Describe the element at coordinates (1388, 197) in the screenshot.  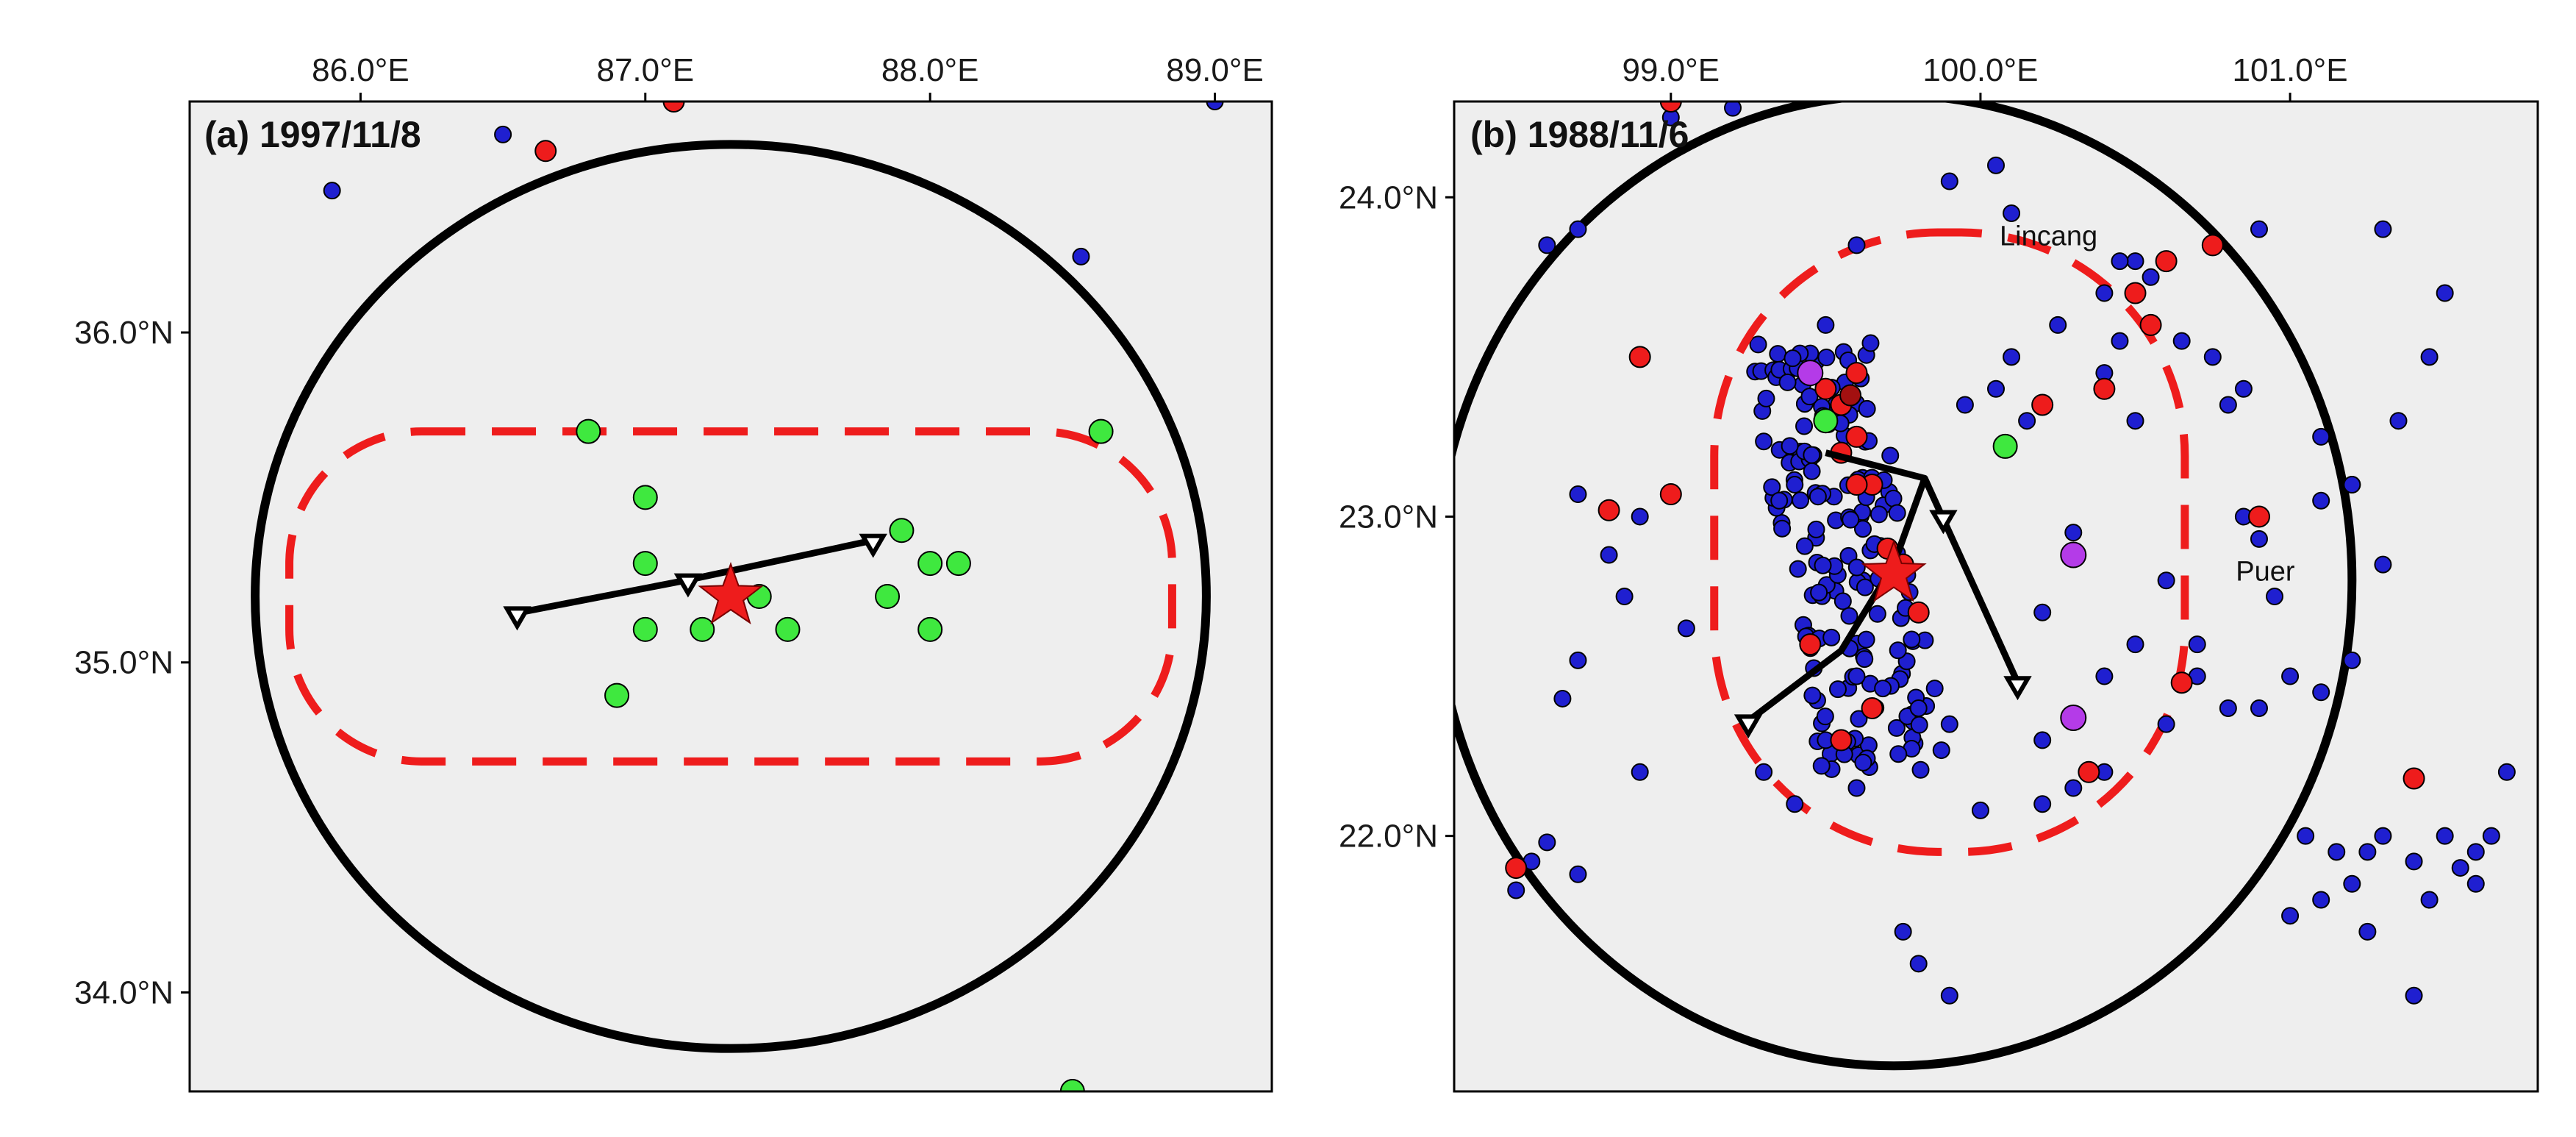
I see `lat-tick-label: 24.0°N` at that location.